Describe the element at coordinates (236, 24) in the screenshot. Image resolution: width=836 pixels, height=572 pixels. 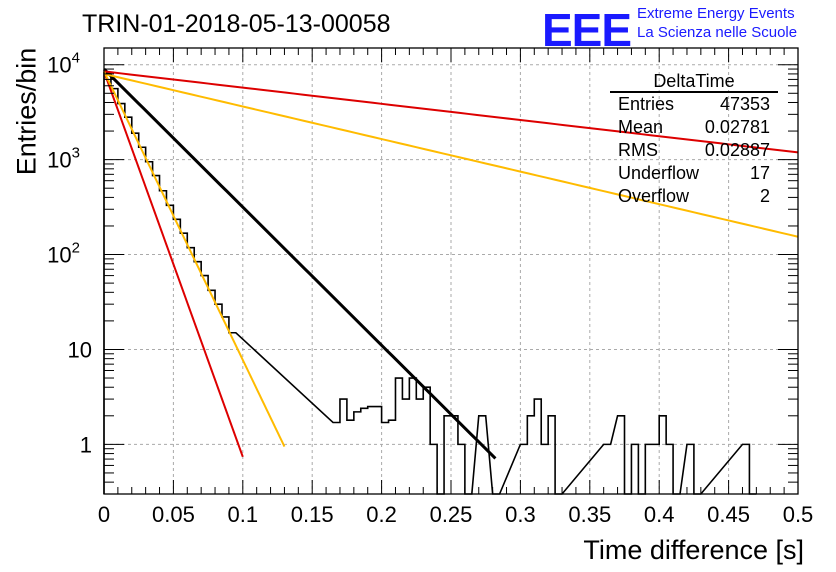
I see `page-title: TRIN-01-2018-05-13-00058` at that location.